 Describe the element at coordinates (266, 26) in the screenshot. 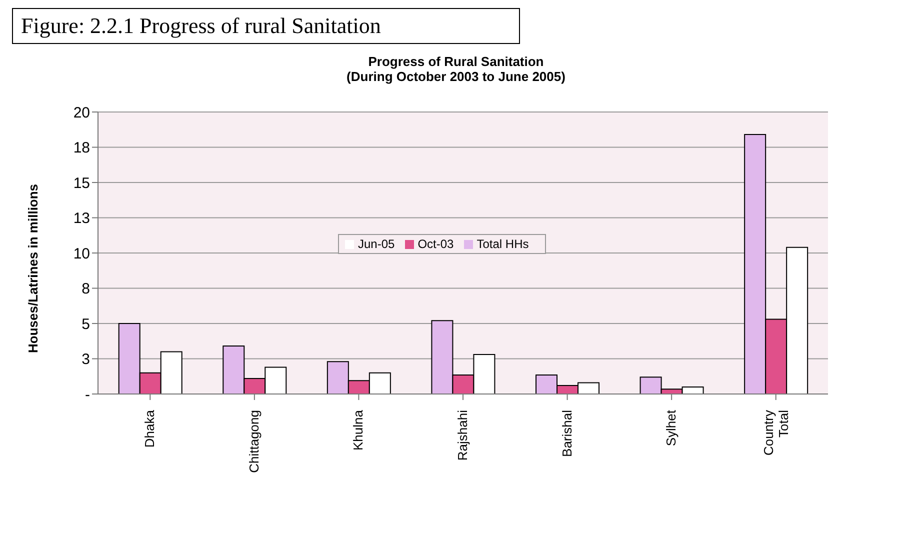

I see `text: Figure: 2.2.1 Progress of rural Sanitation` at that location.